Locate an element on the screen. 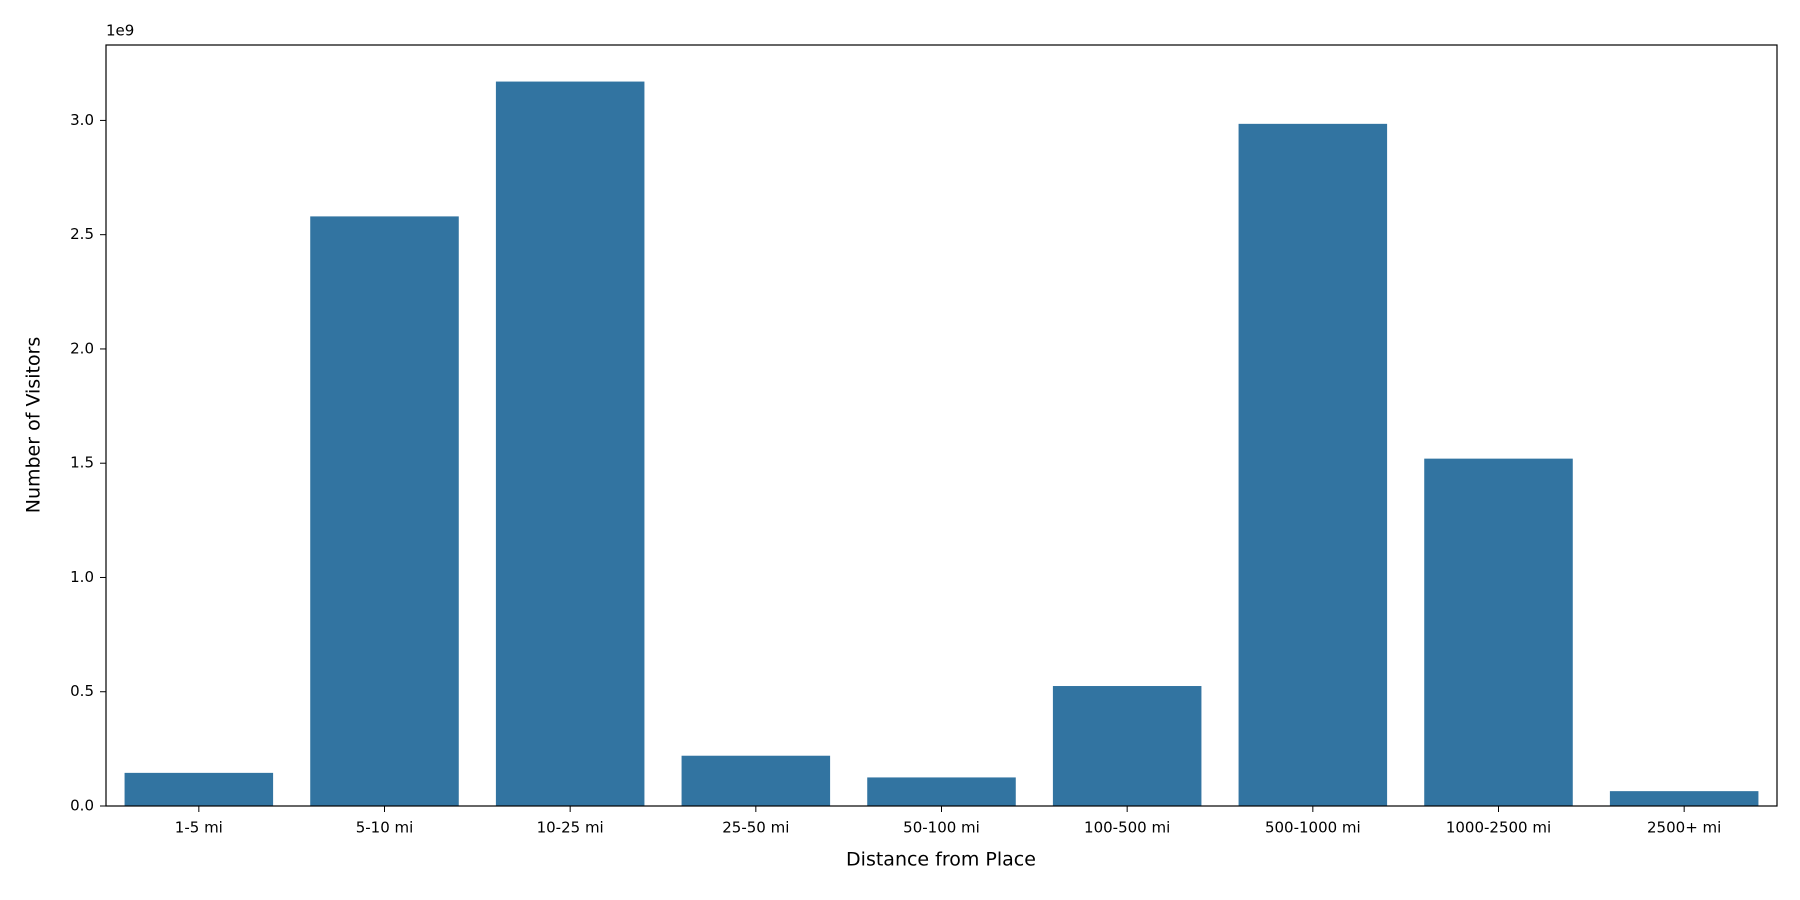 This screenshot has height=900, width=1800. x-tick-label: 5-10 mi is located at coordinates (385, 828).